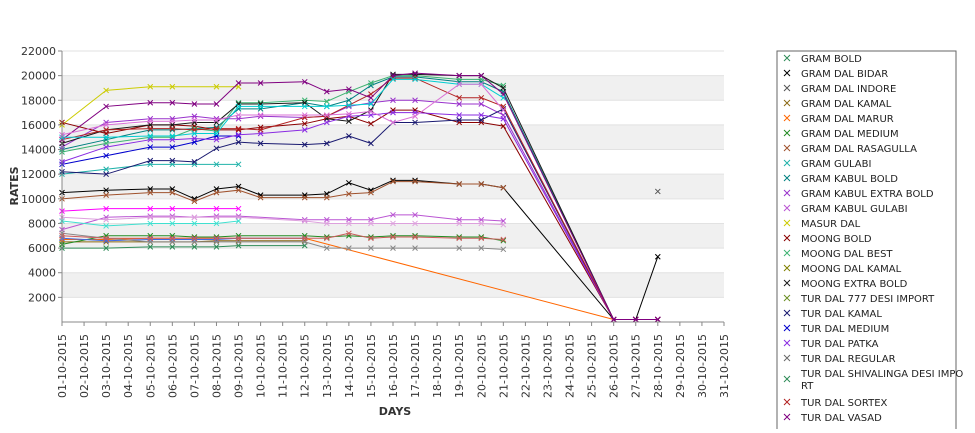  I want to click on legend-label: TUR DAL REGULAR, so click(848, 359).